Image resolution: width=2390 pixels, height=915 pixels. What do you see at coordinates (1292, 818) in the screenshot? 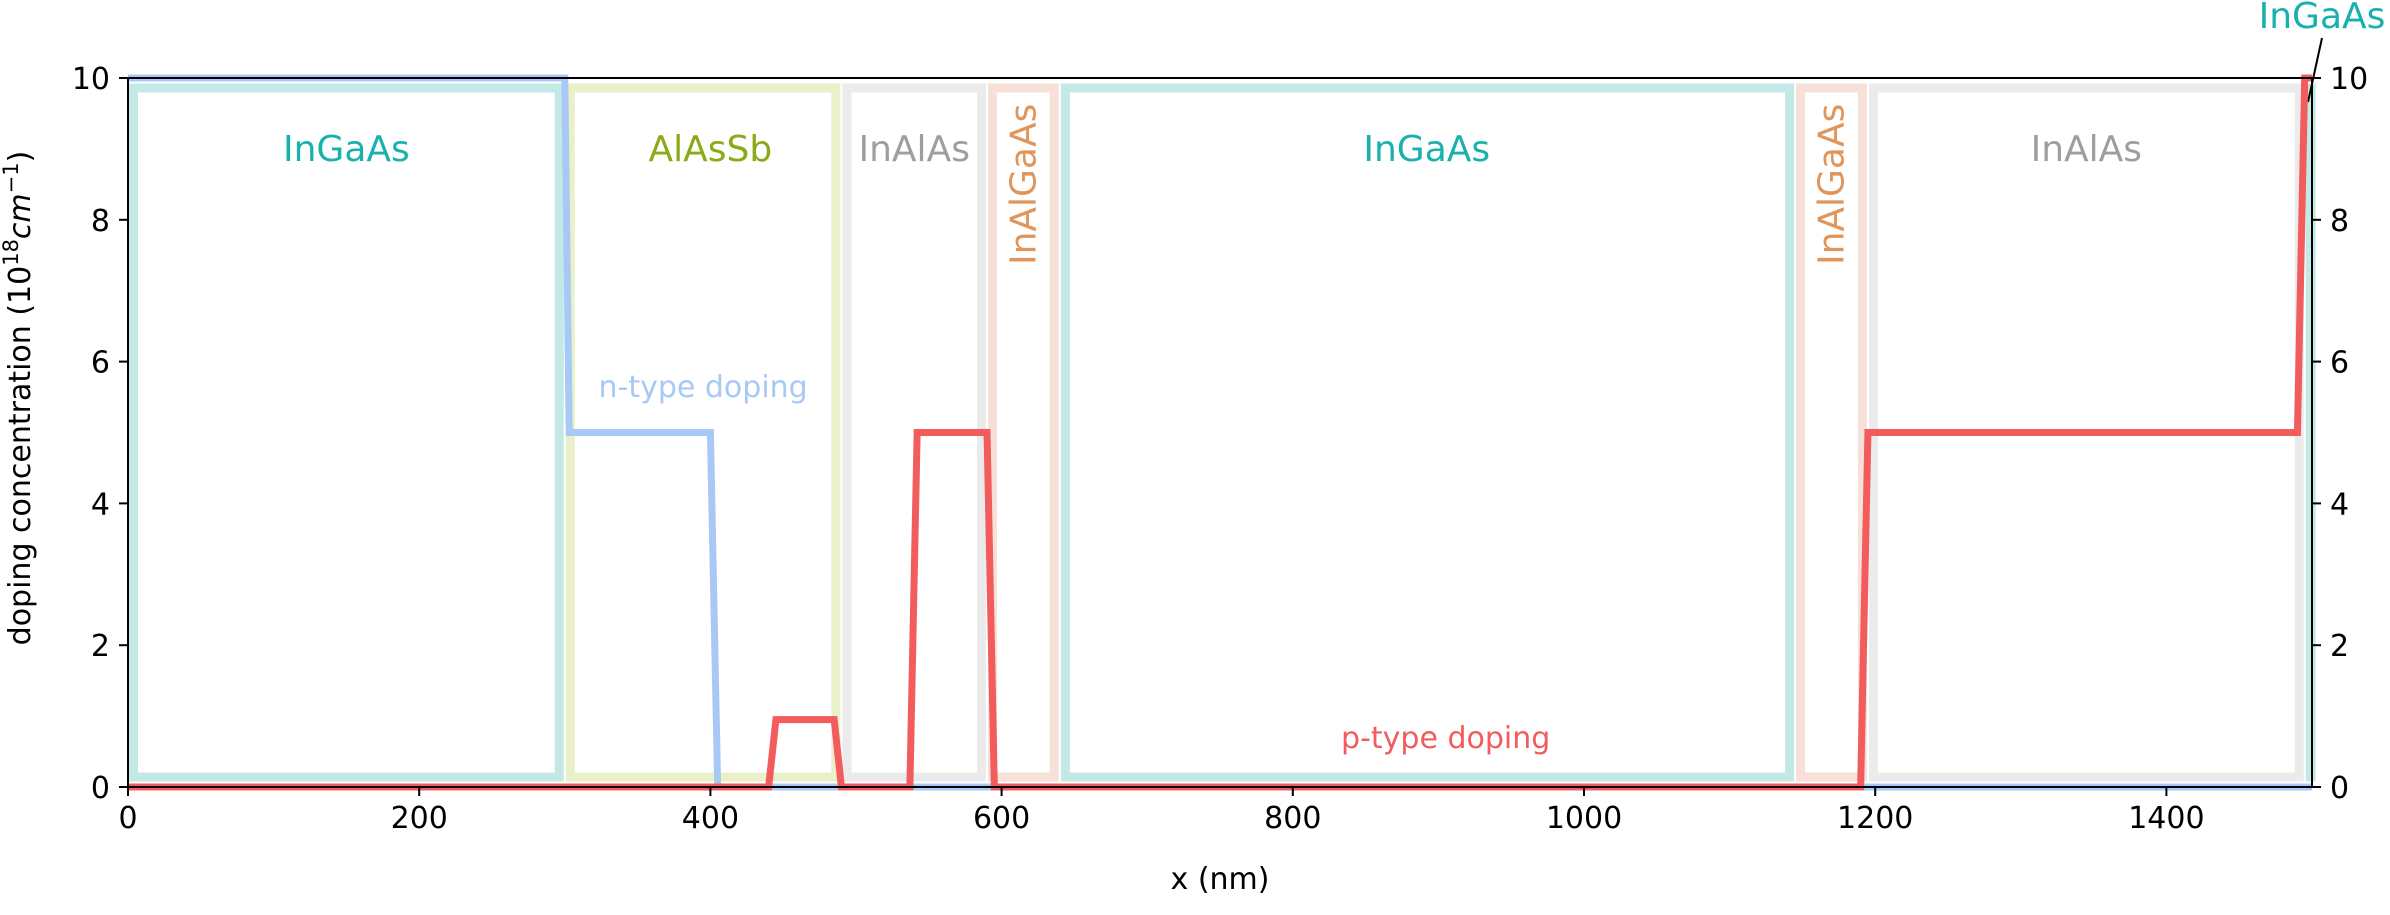
I see `x-tick-label-4: 800` at bounding box center [1292, 818].